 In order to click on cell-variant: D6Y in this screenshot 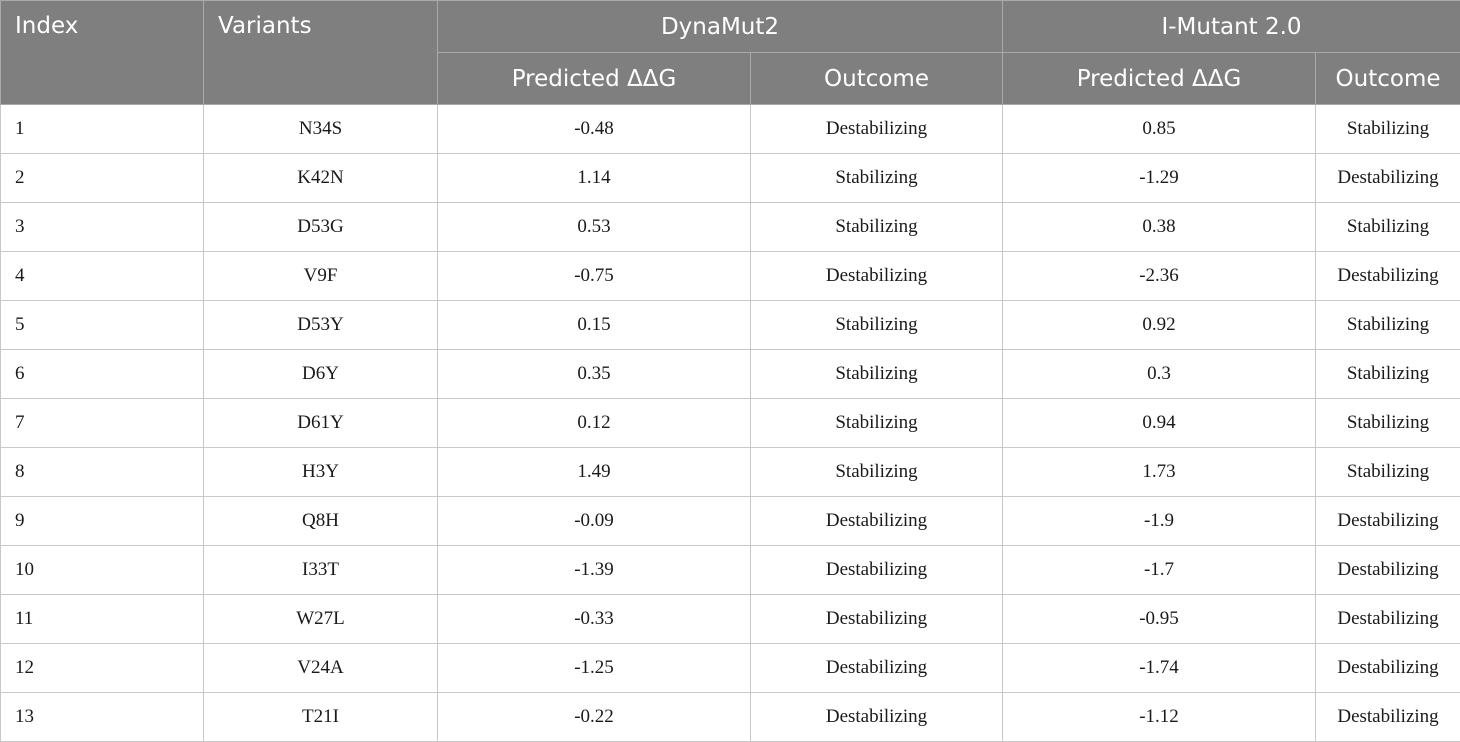, I will do `click(321, 374)`.